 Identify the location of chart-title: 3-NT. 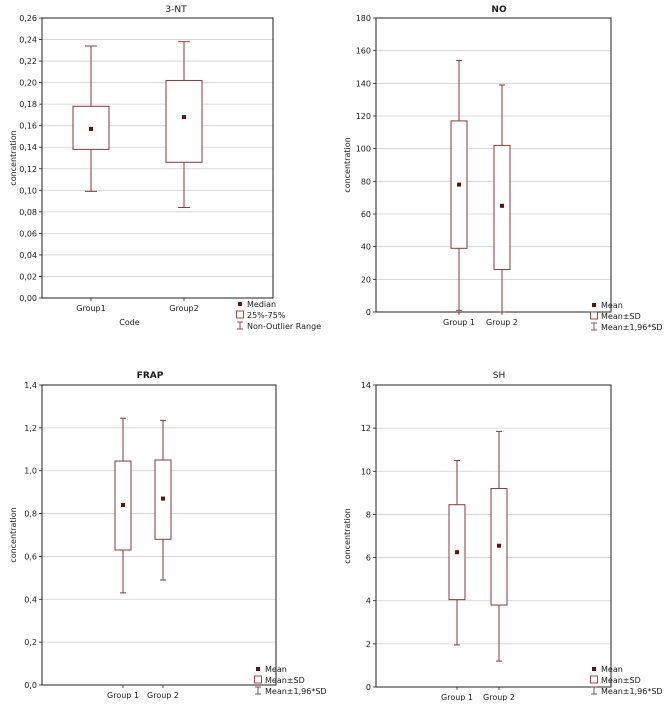
(176, 10).